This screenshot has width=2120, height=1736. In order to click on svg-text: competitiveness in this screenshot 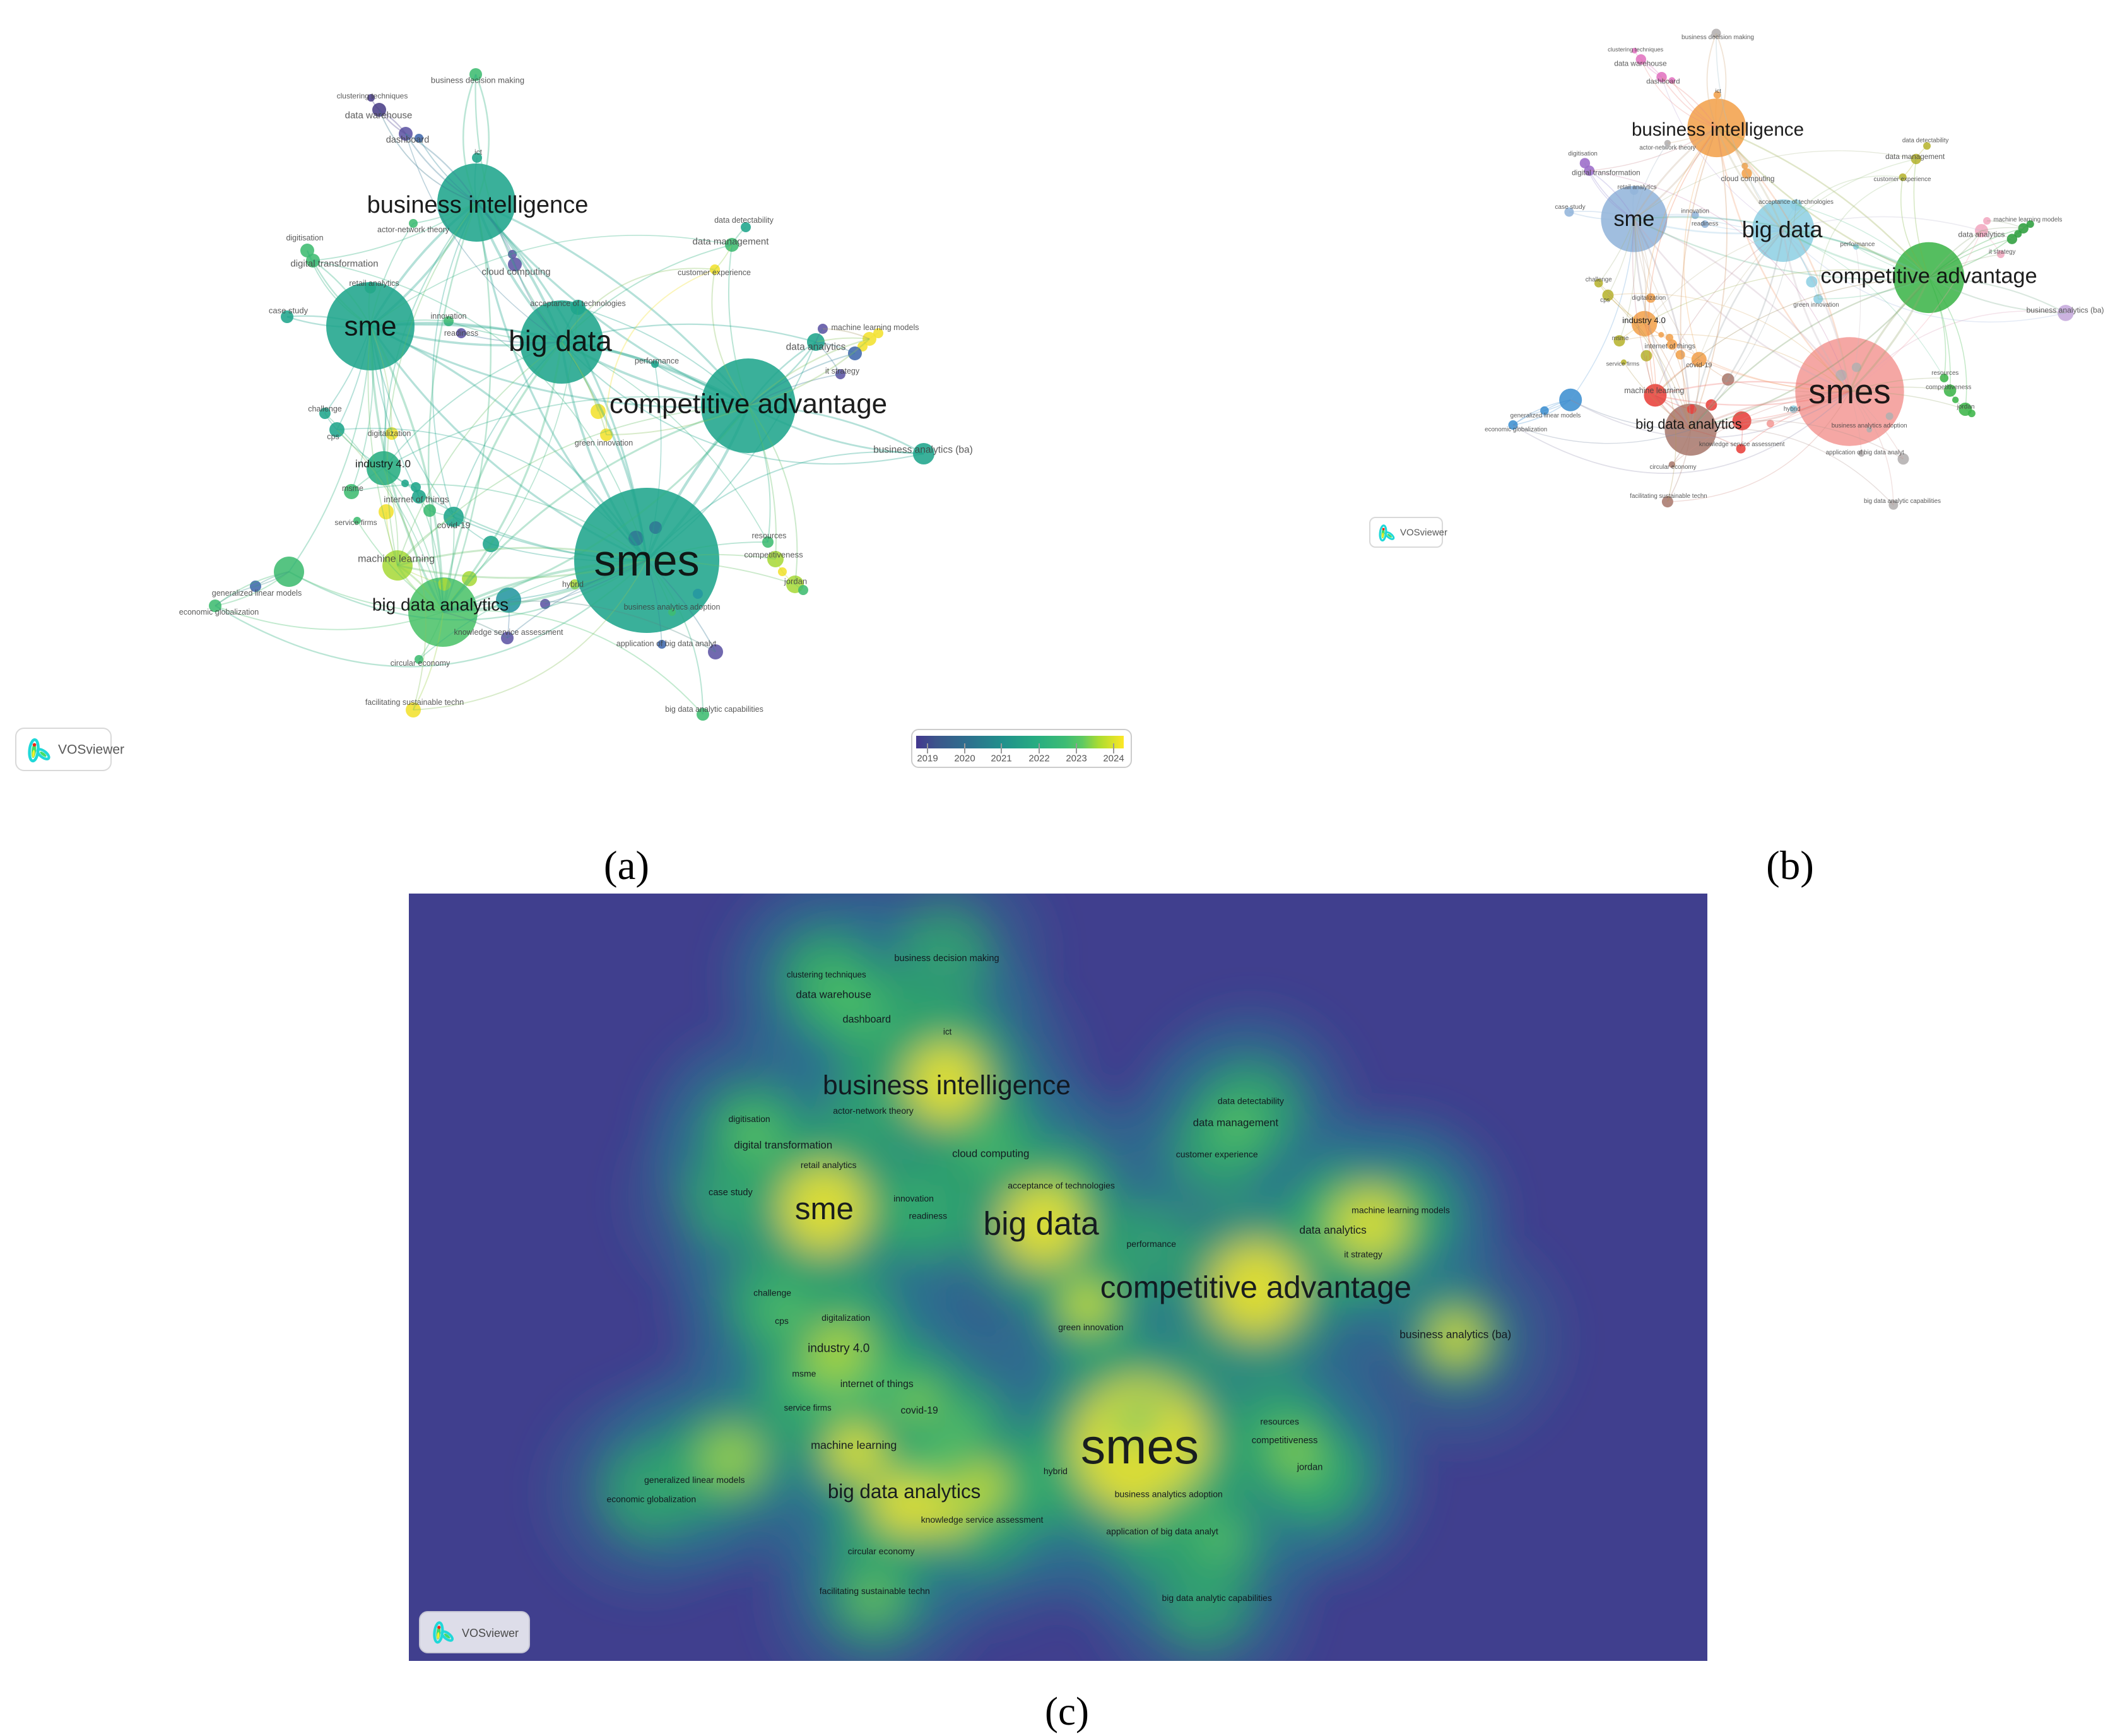, I will do `click(773, 555)`.